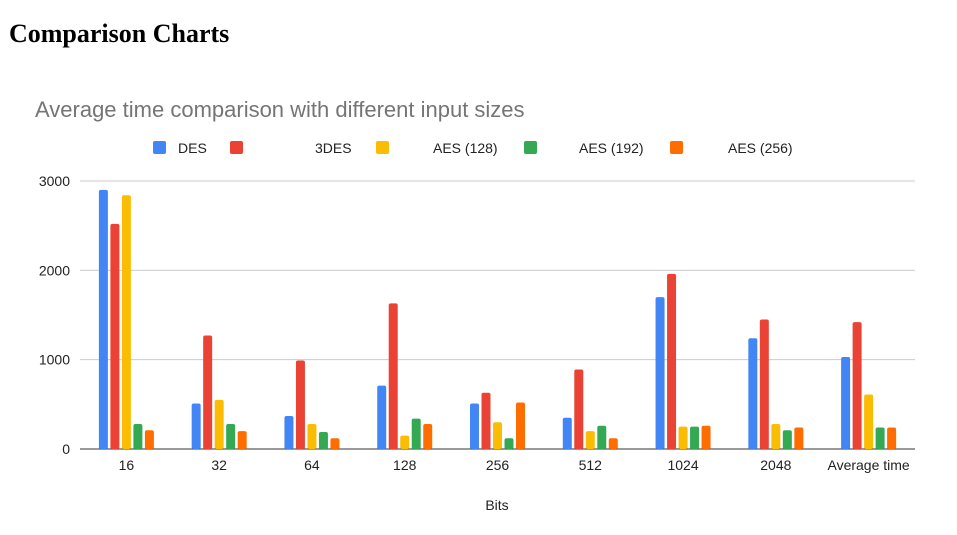  What do you see at coordinates (775, 465) in the screenshot?
I see `x-tick-label: 2048` at bounding box center [775, 465].